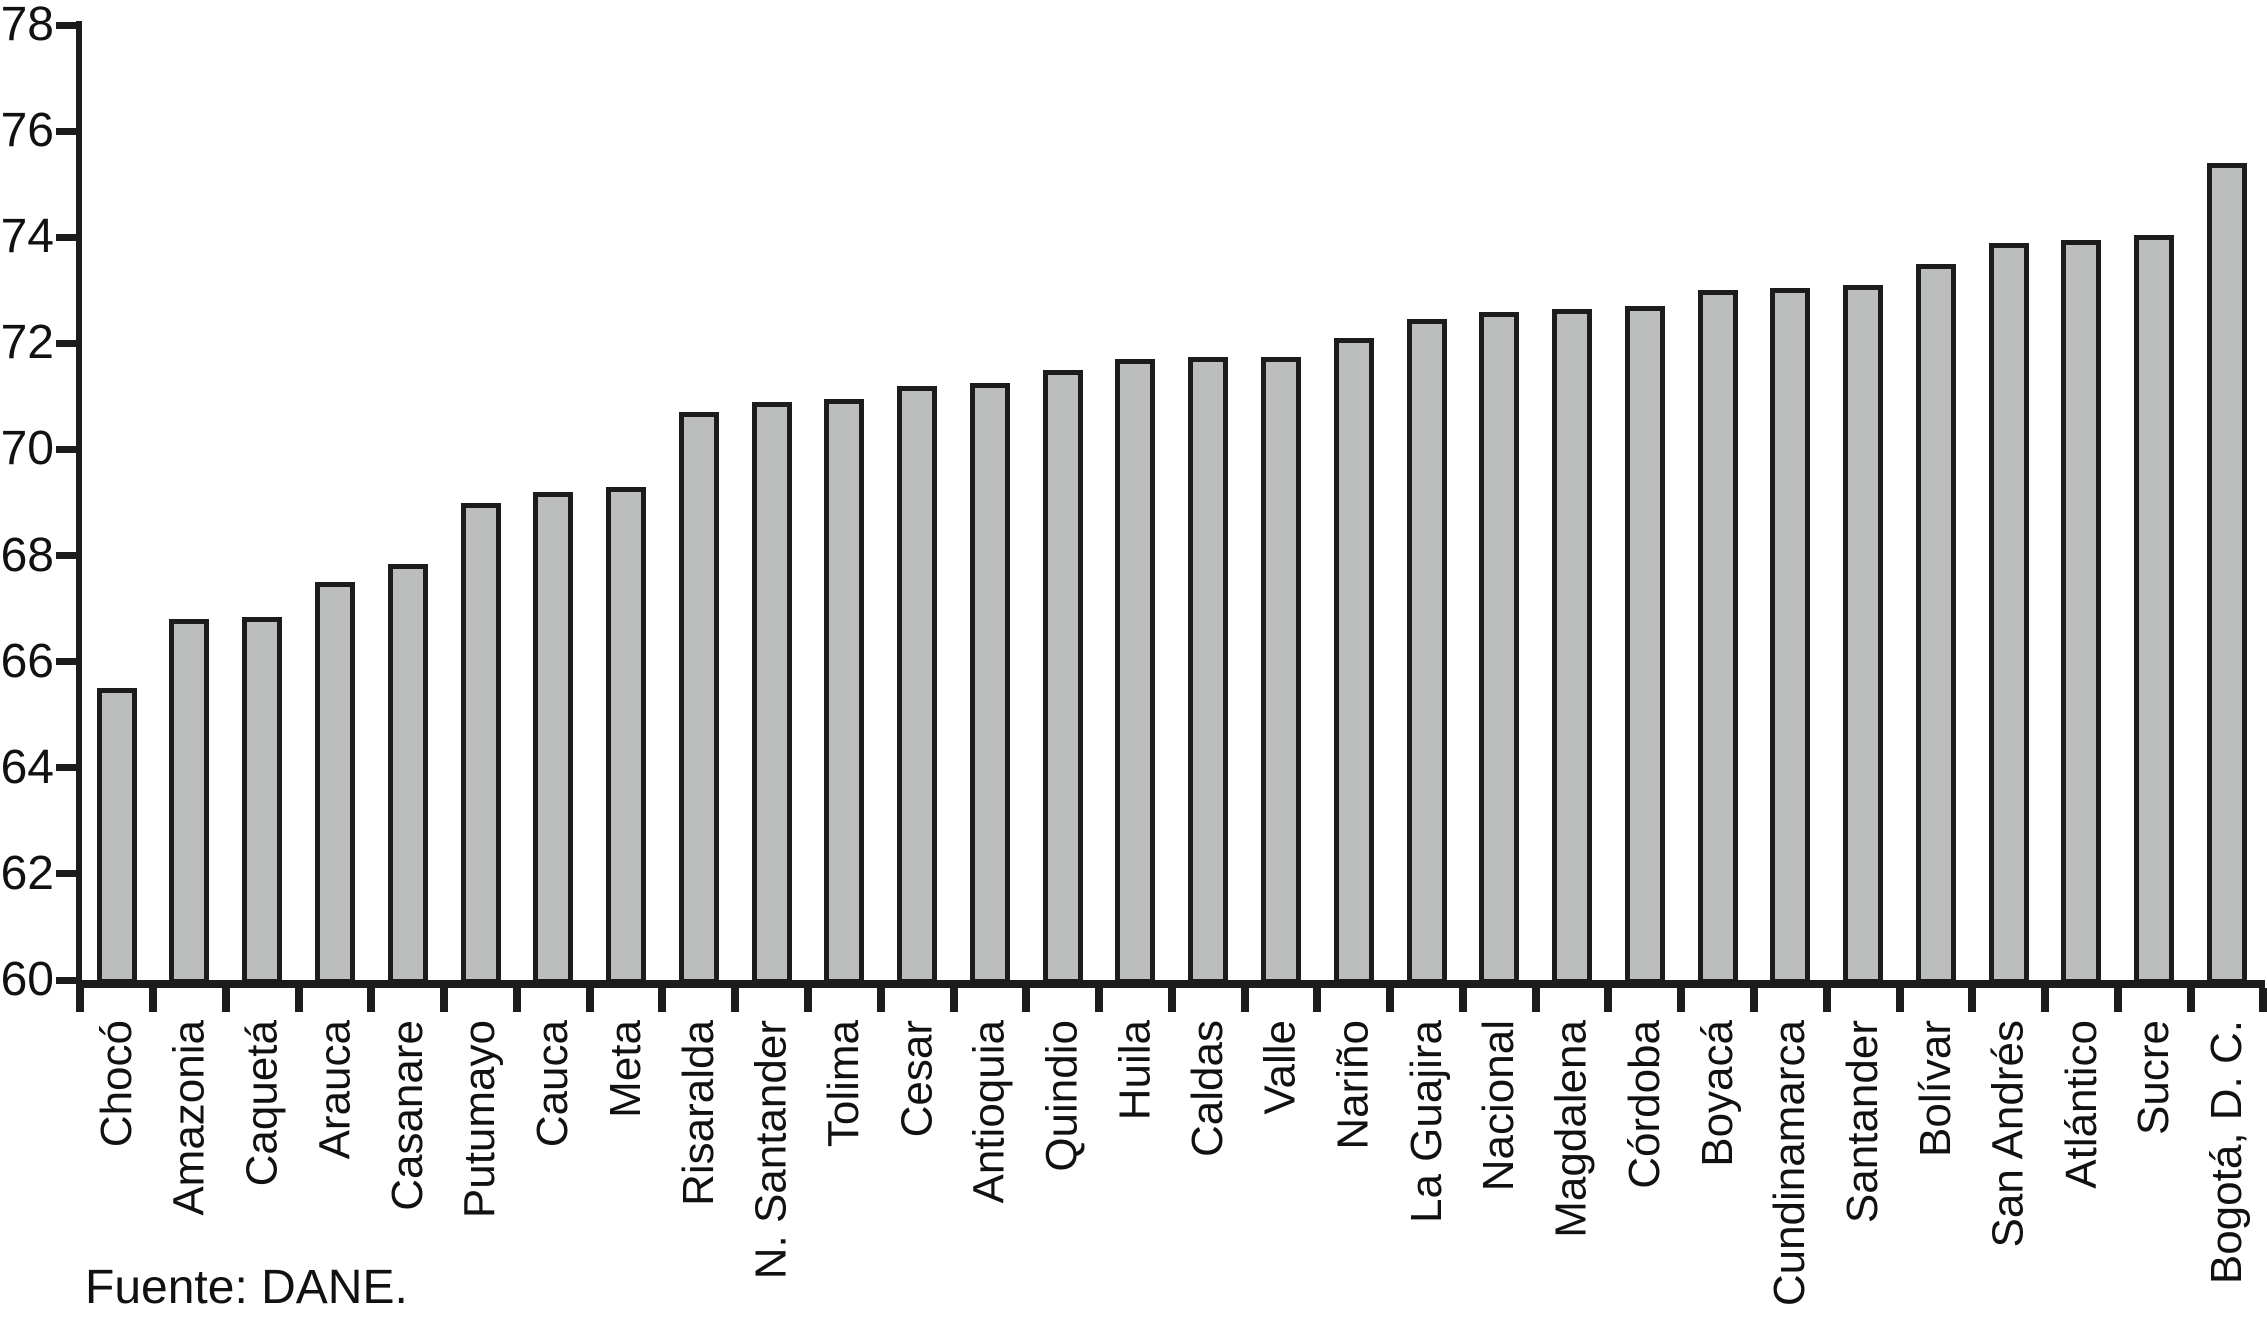  What do you see at coordinates (1170, 984) in the screenshot?
I see `x-axis` at bounding box center [1170, 984].